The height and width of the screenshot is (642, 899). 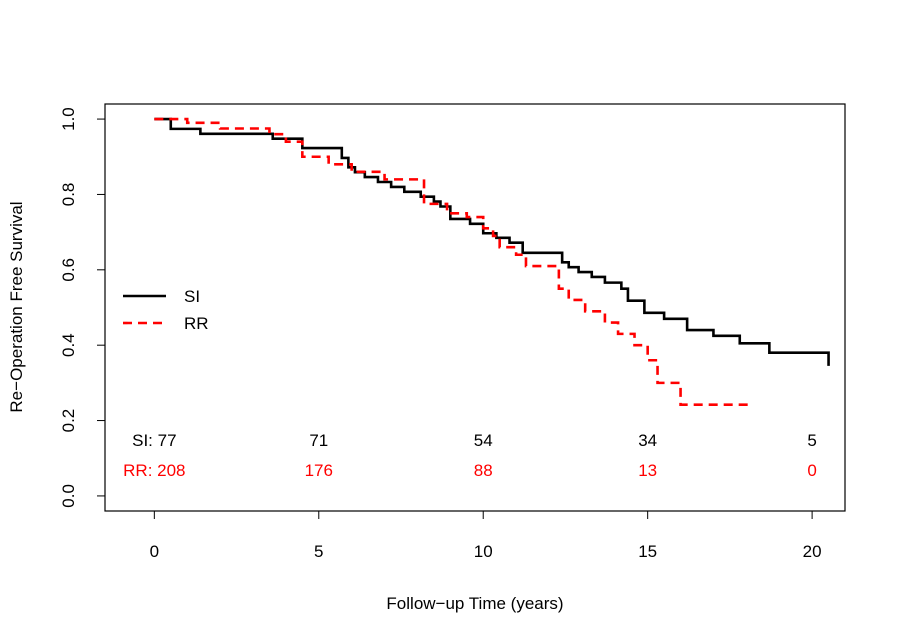 What do you see at coordinates (483, 470) in the screenshot?
I see `at-risk-value: 88` at bounding box center [483, 470].